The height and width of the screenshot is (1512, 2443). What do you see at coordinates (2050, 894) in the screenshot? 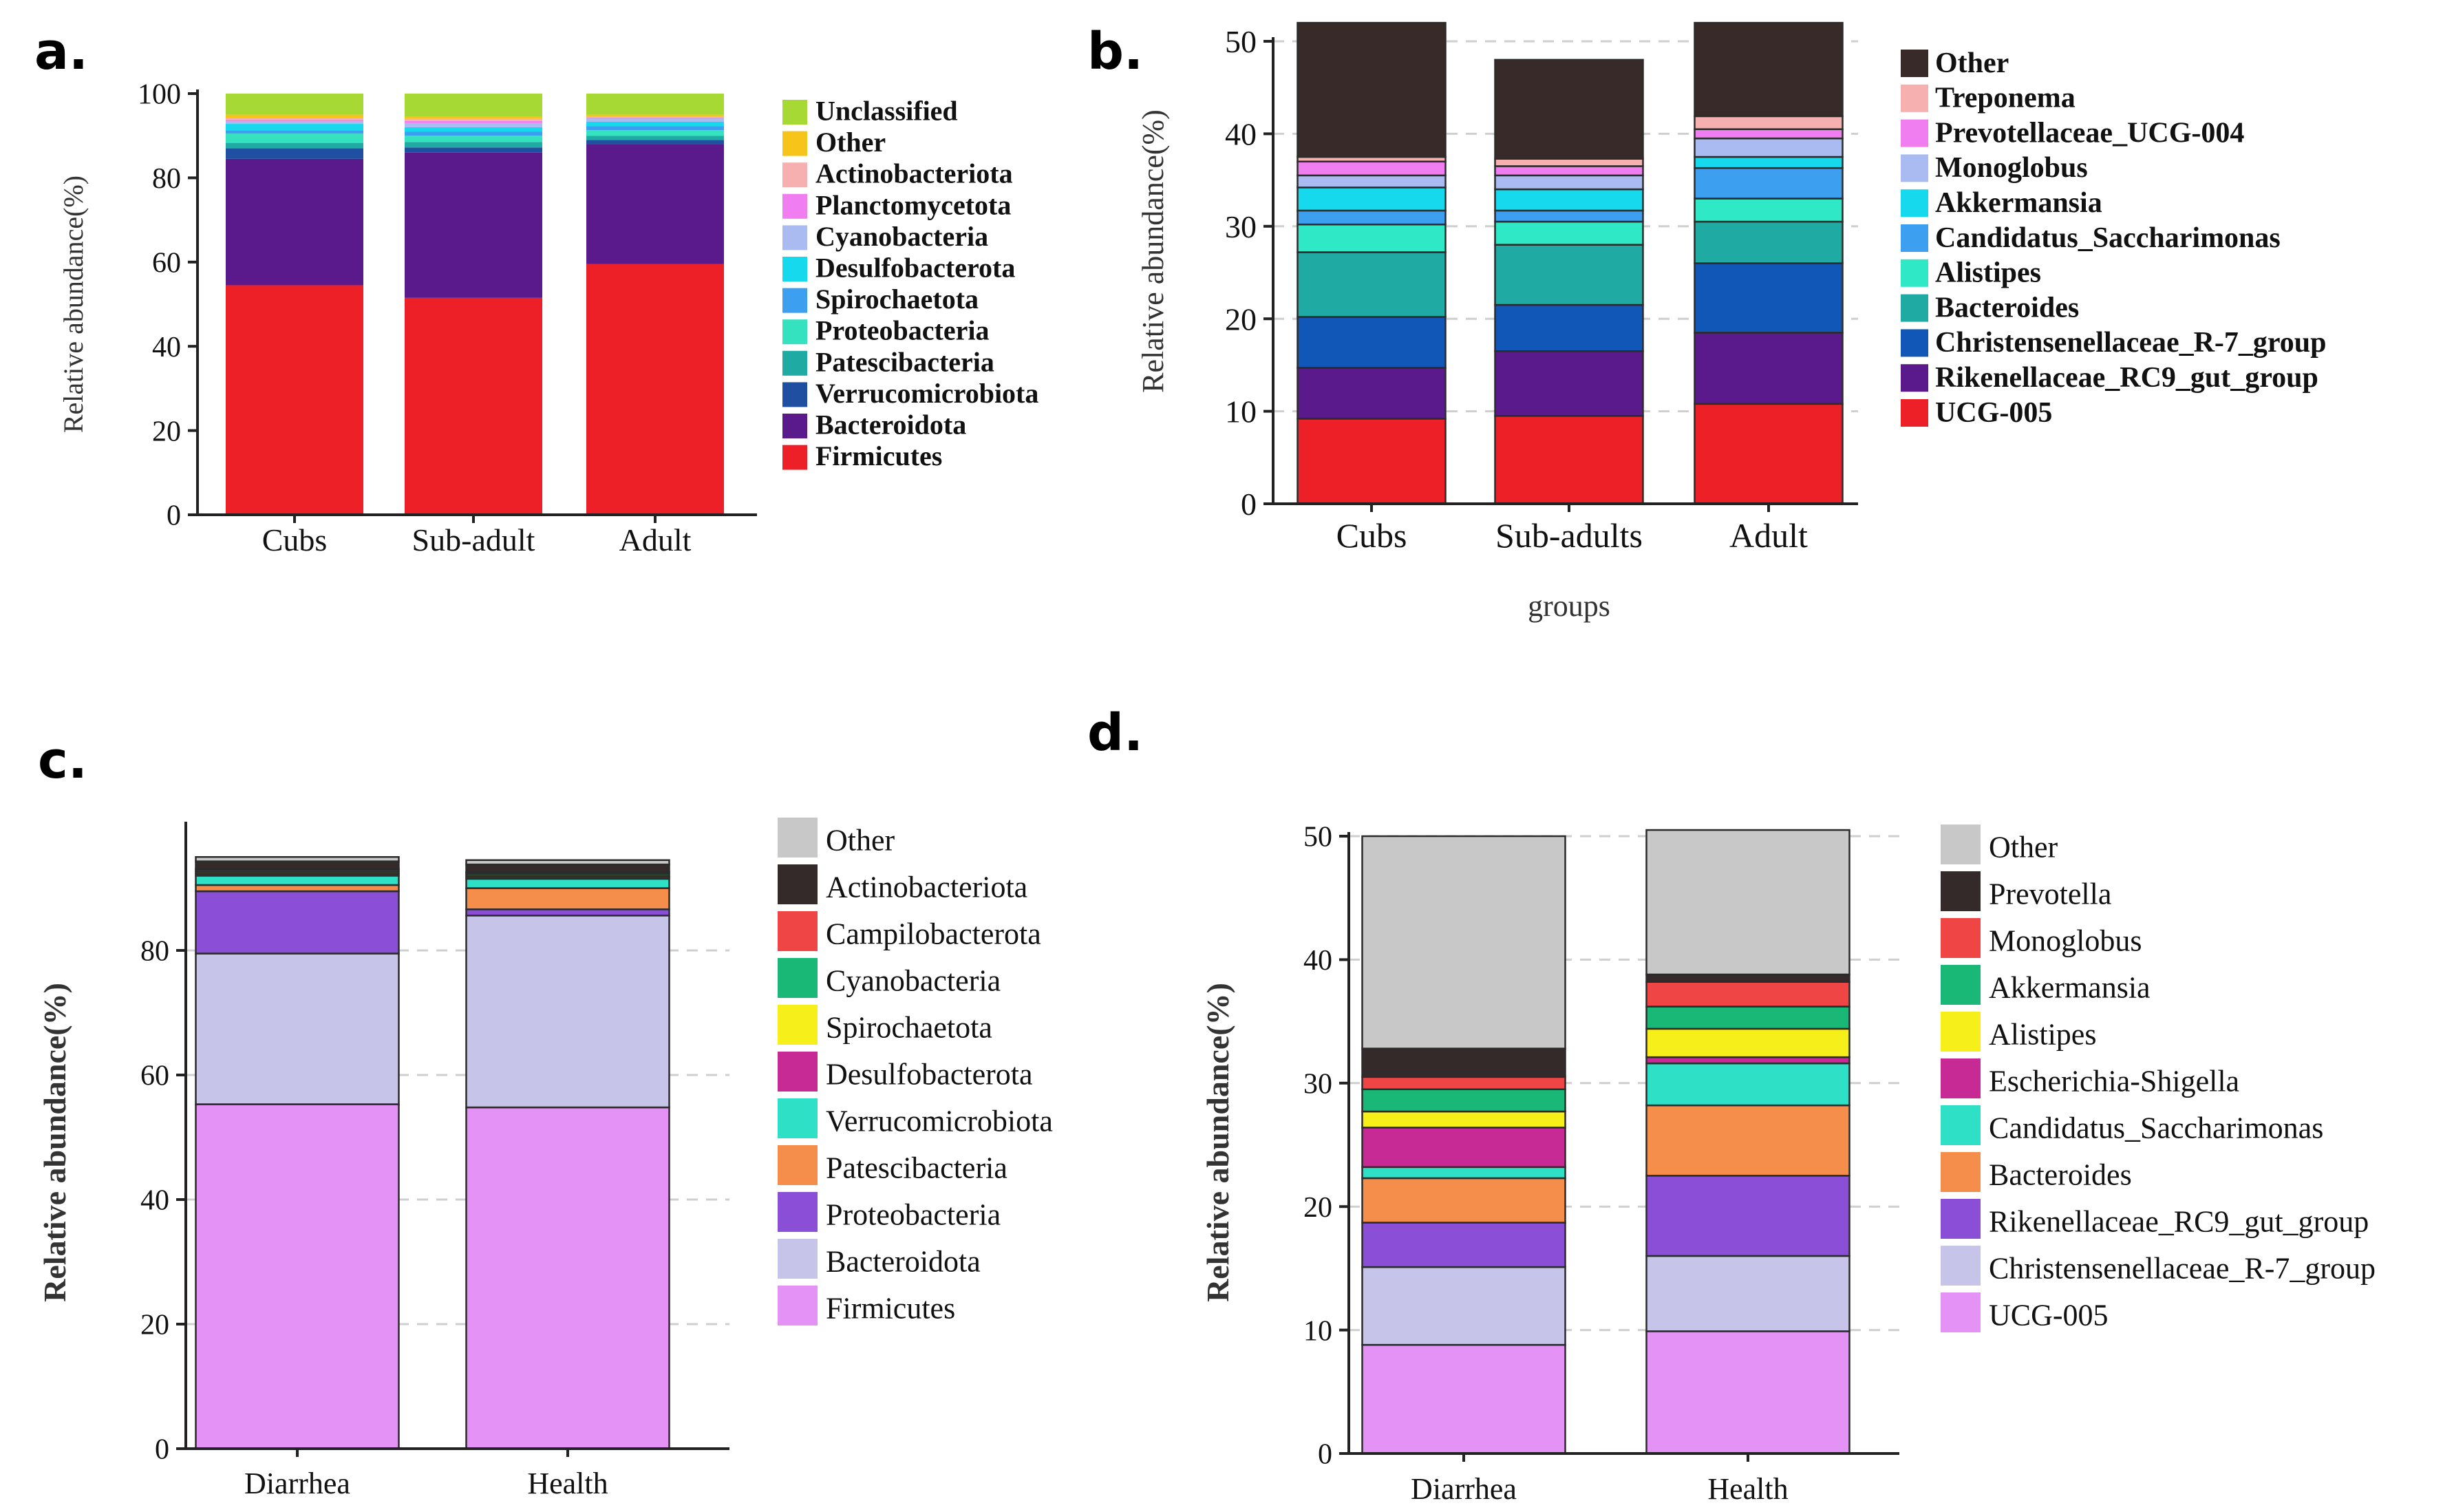
I see `legend-label: Prevotella` at bounding box center [2050, 894].